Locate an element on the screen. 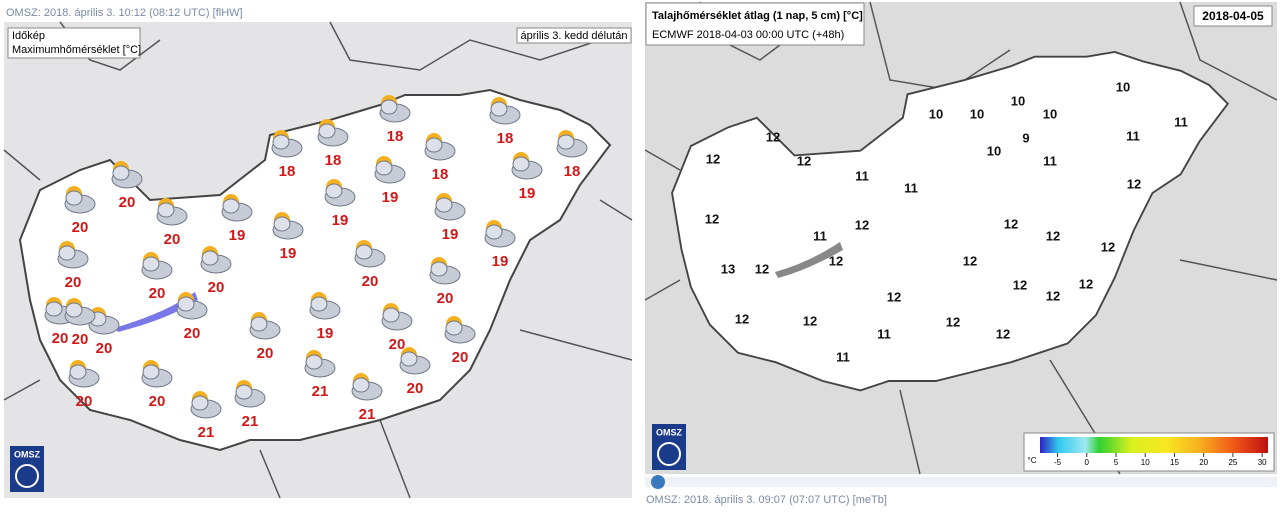 This screenshot has height=513, width=1280. date-box is located at coordinates (1233, 16).